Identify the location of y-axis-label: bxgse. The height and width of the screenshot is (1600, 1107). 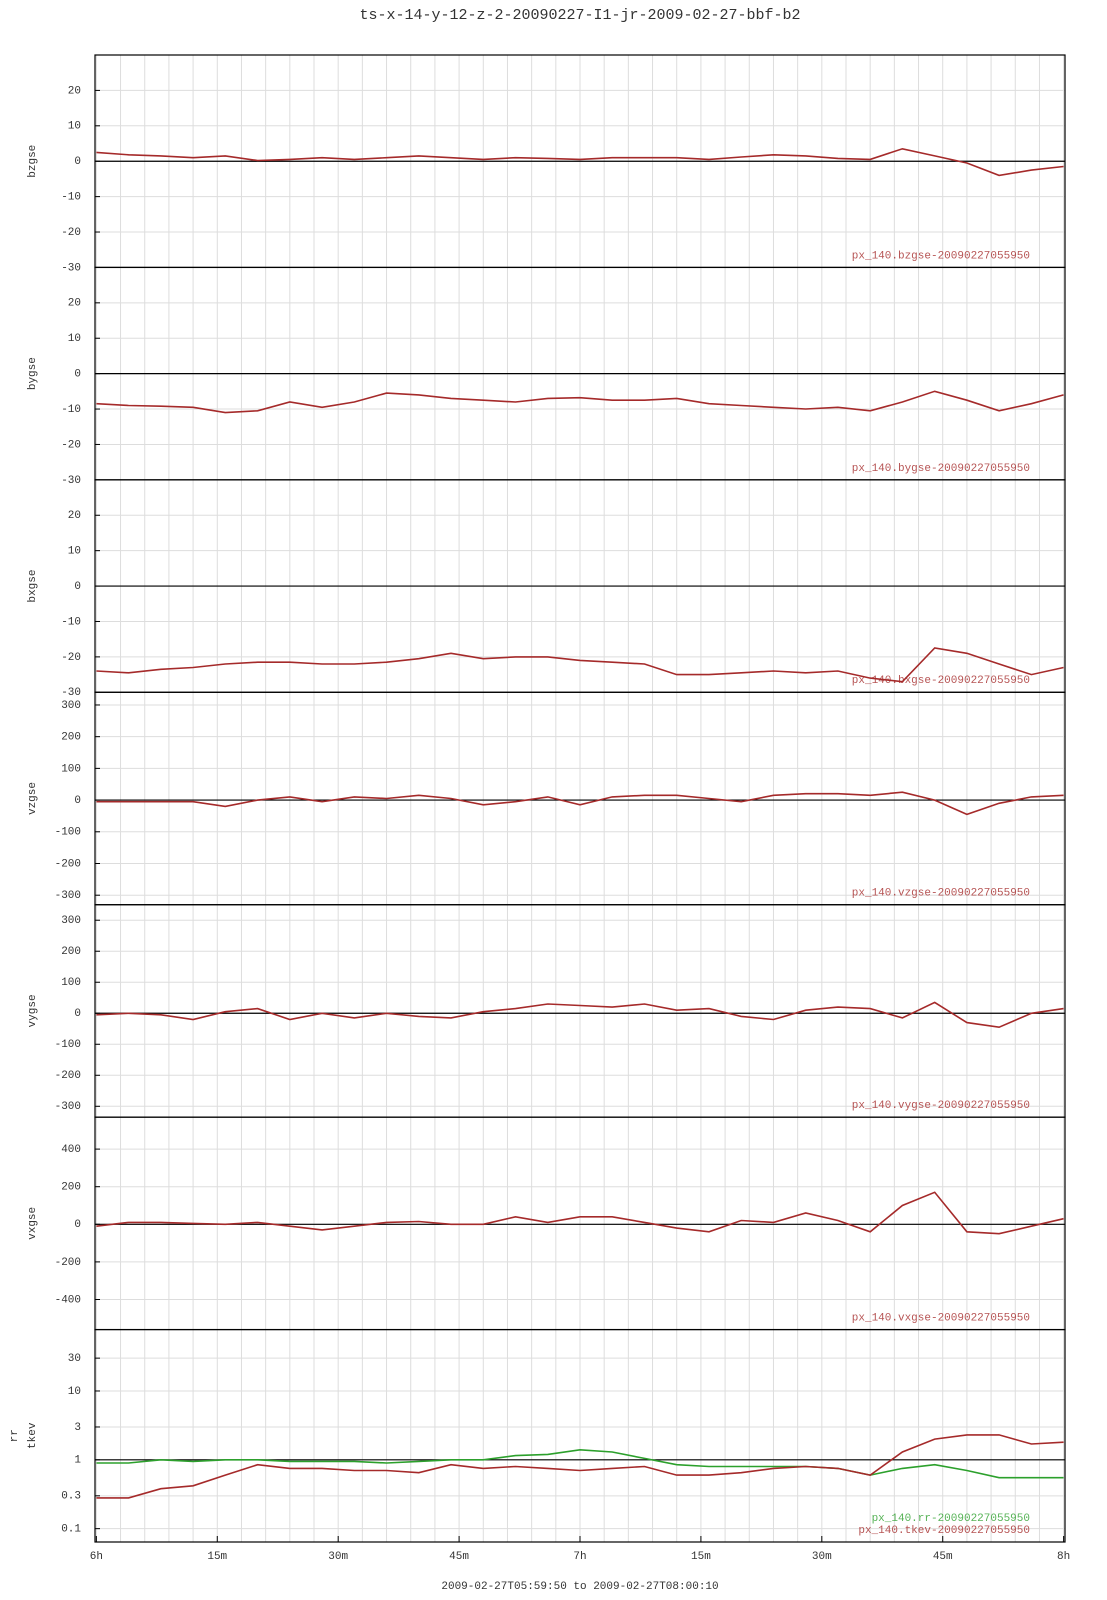
(33, 586).